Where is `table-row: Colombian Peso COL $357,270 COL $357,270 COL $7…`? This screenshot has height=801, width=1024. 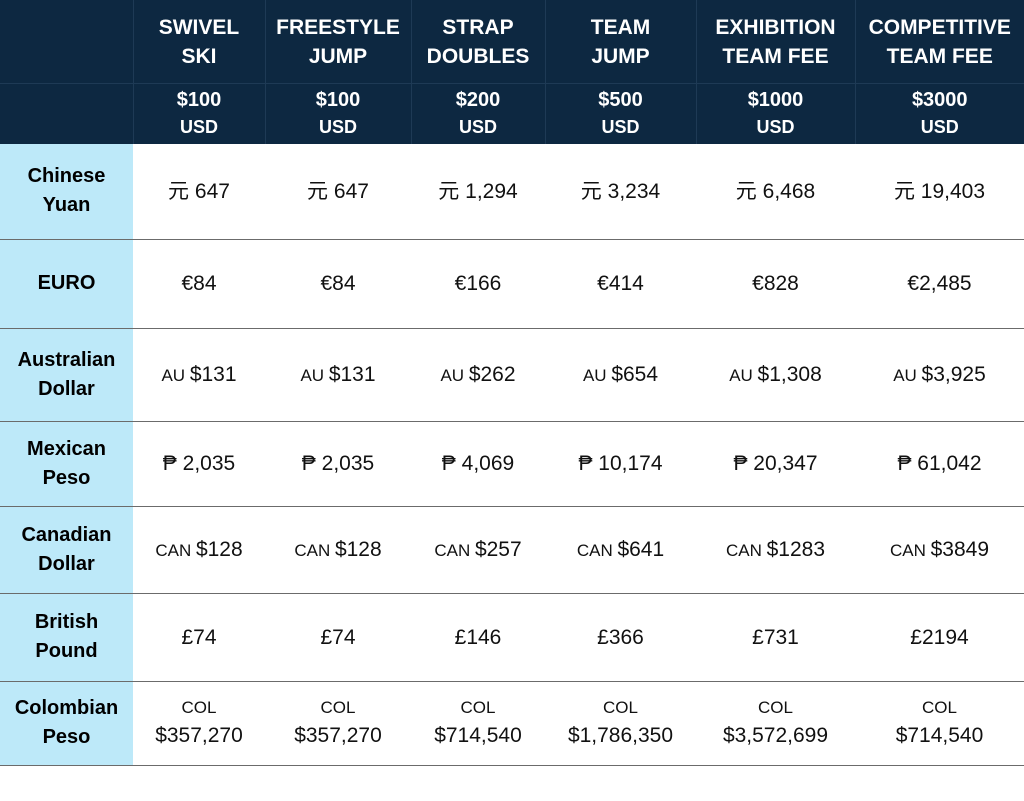 table-row: Colombian Peso COL $357,270 COL $357,270 COL $7… is located at coordinates (512, 723).